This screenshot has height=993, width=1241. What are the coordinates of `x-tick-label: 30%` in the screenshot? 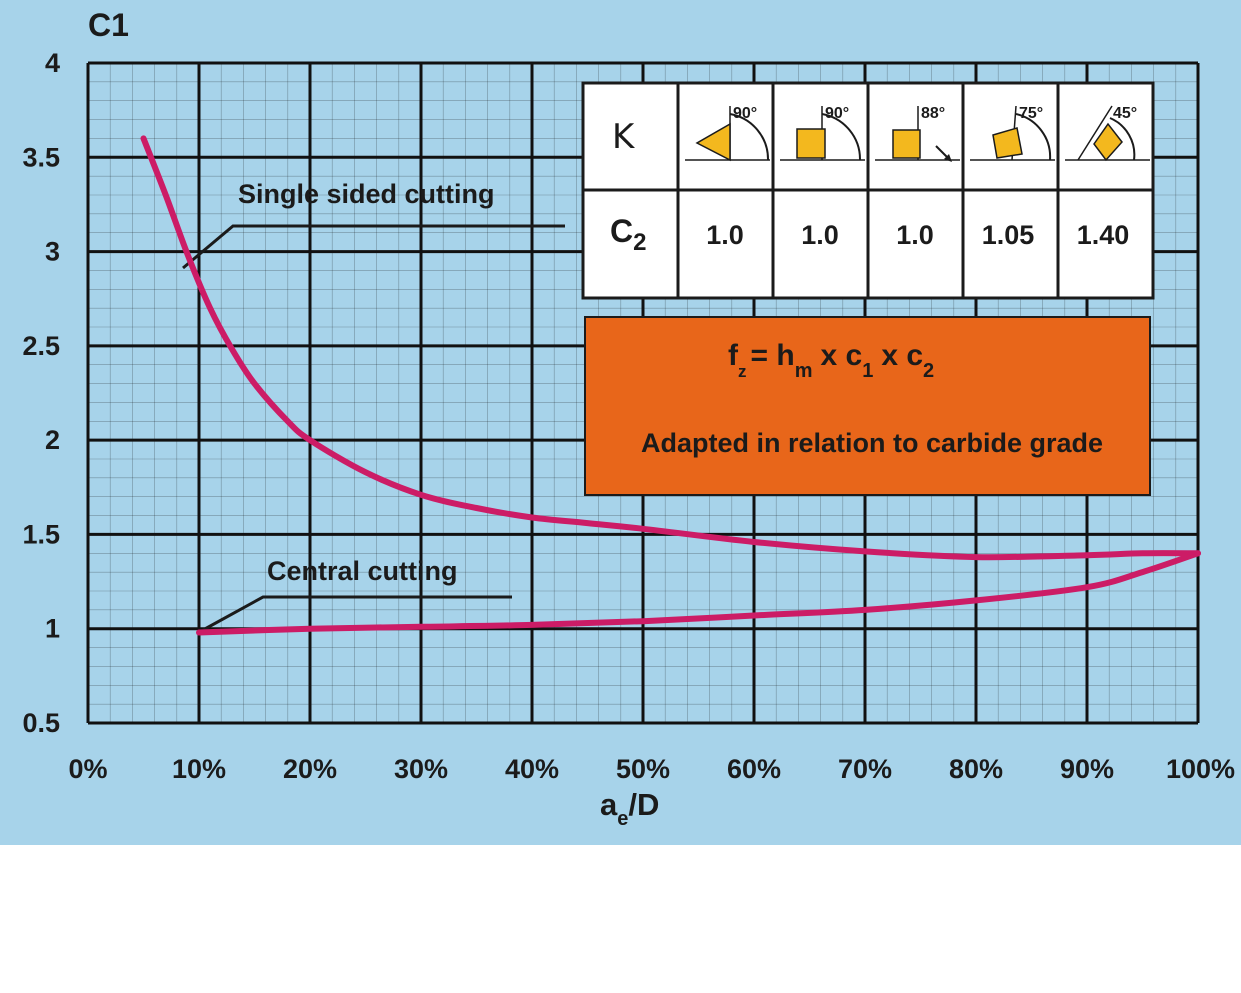 It's located at (421, 769).